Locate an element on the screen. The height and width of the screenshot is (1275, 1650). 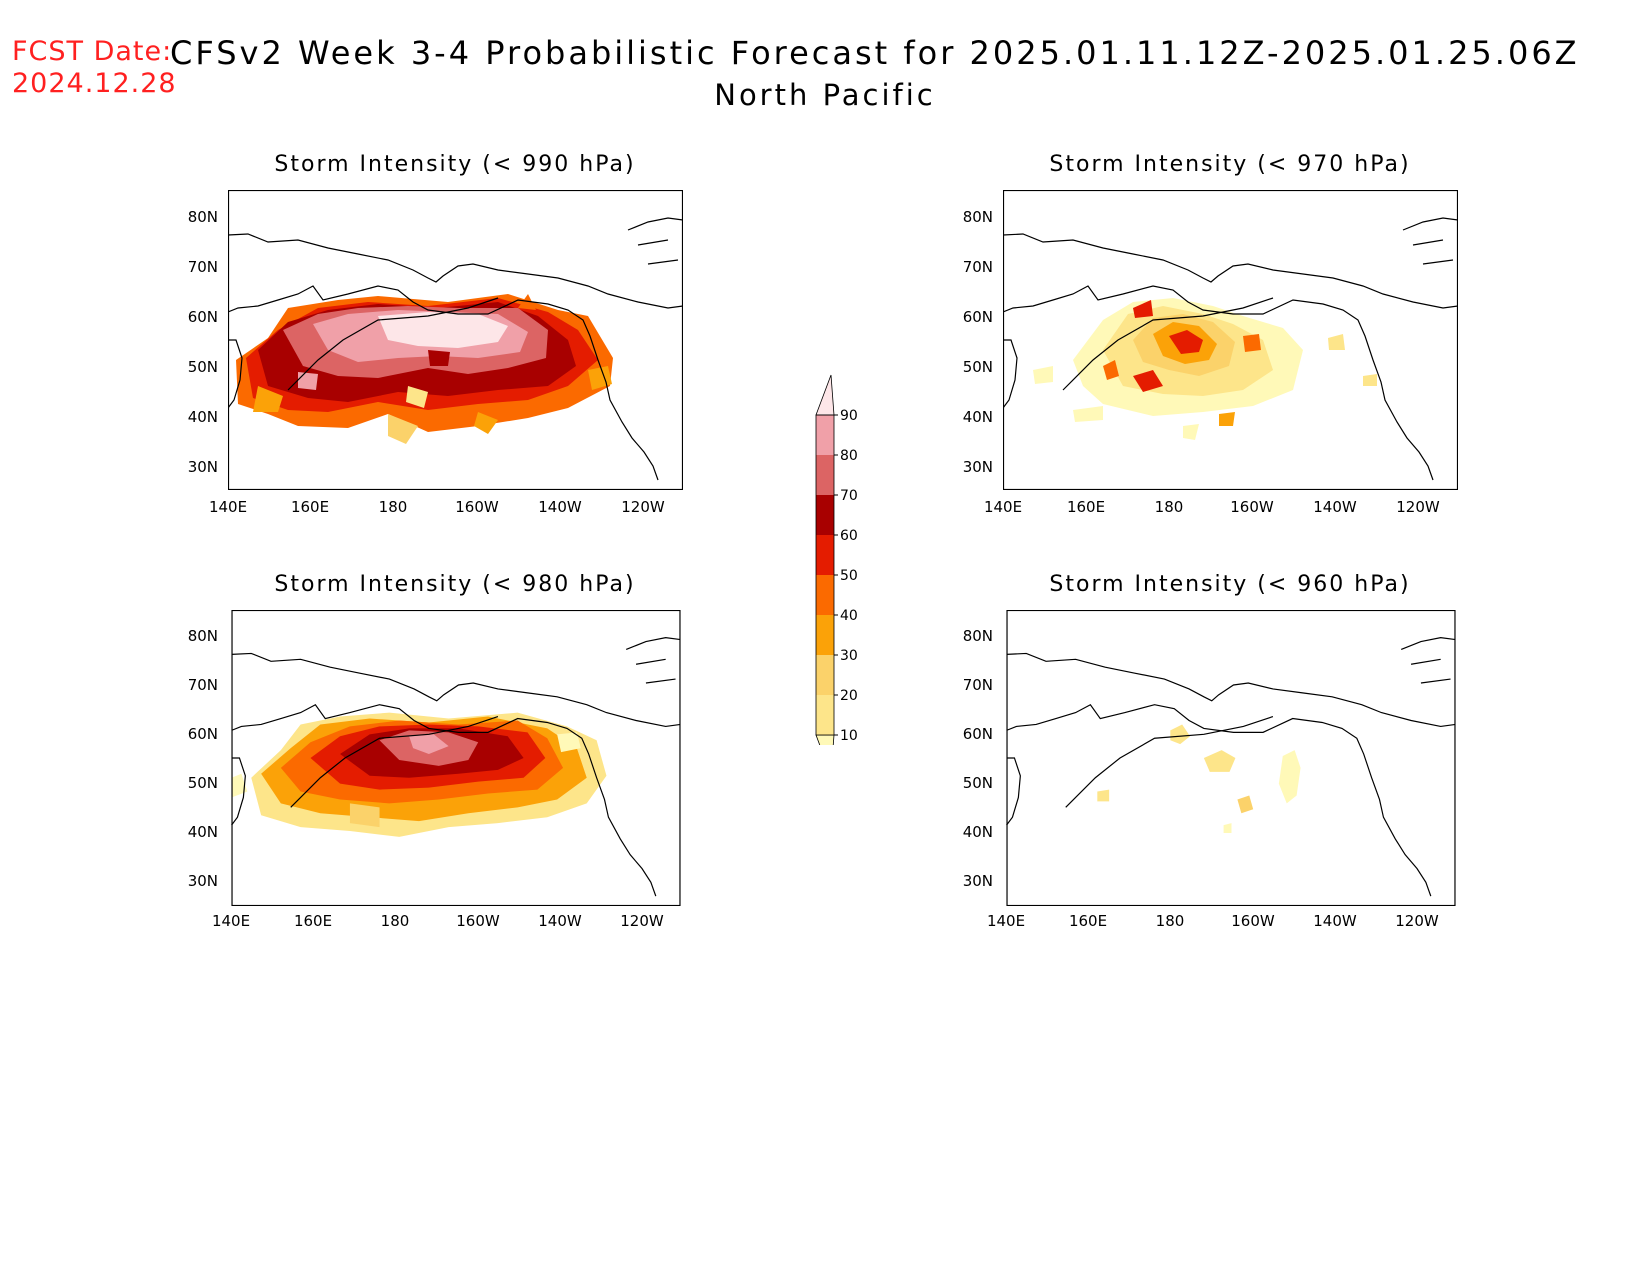
colorbar-label: 20 is located at coordinates (849, 696).